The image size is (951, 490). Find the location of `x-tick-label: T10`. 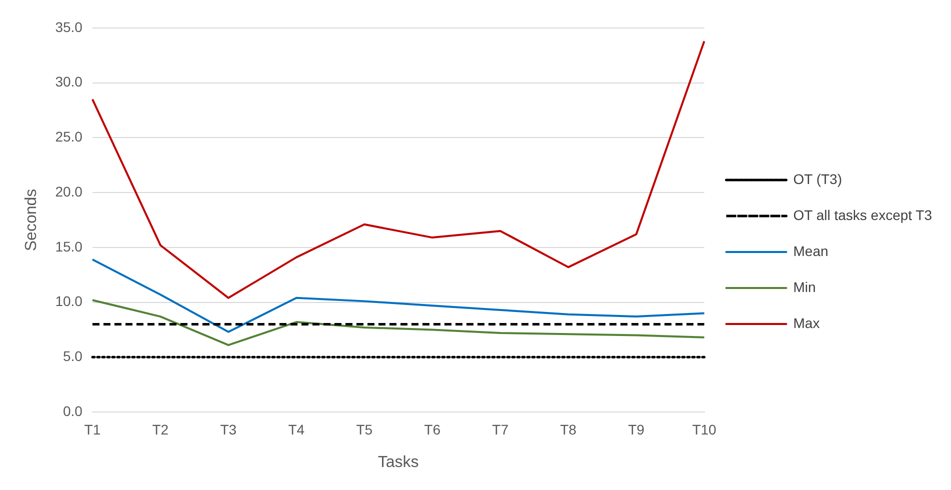

x-tick-label: T10 is located at coordinates (704, 429).